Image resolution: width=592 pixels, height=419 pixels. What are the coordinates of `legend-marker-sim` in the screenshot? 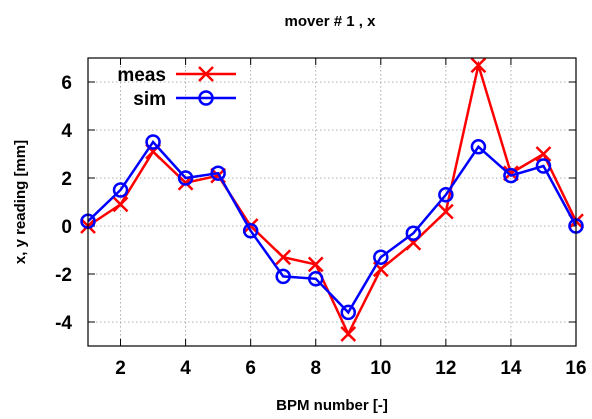 It's located at (206, 98).